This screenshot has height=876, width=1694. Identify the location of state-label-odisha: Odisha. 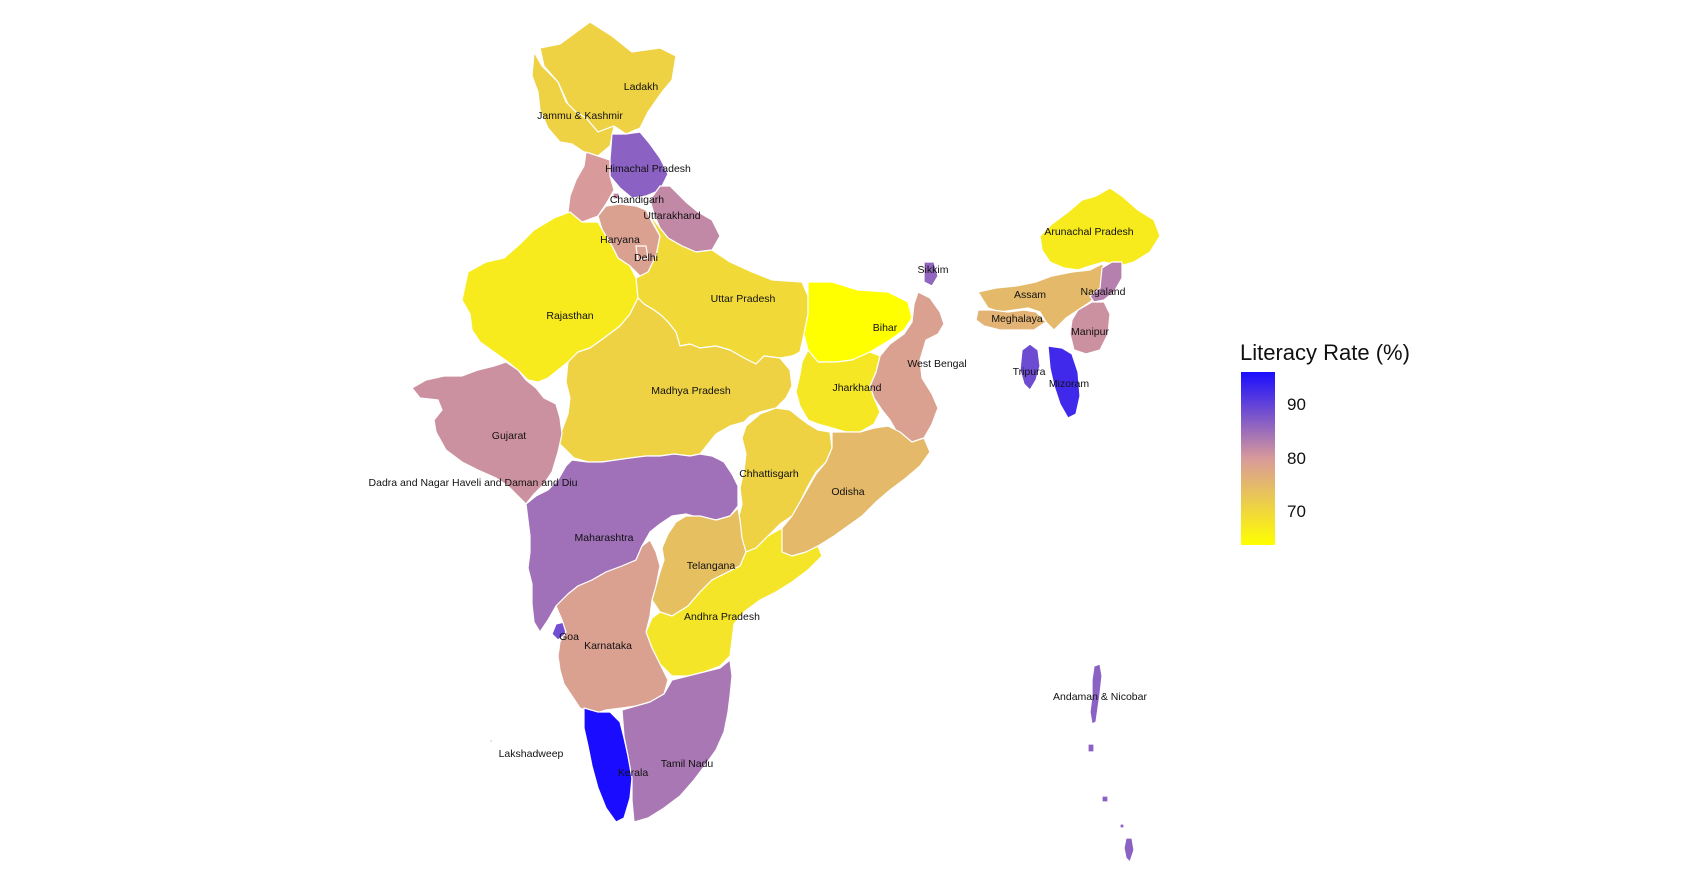
(847, 492).